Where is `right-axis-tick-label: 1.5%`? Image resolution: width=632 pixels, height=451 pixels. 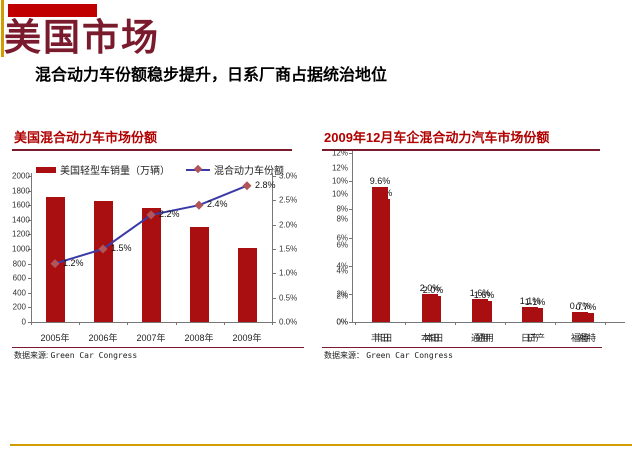
right-axis-tick-label: 1.5% is located at coordinates (288, 249).